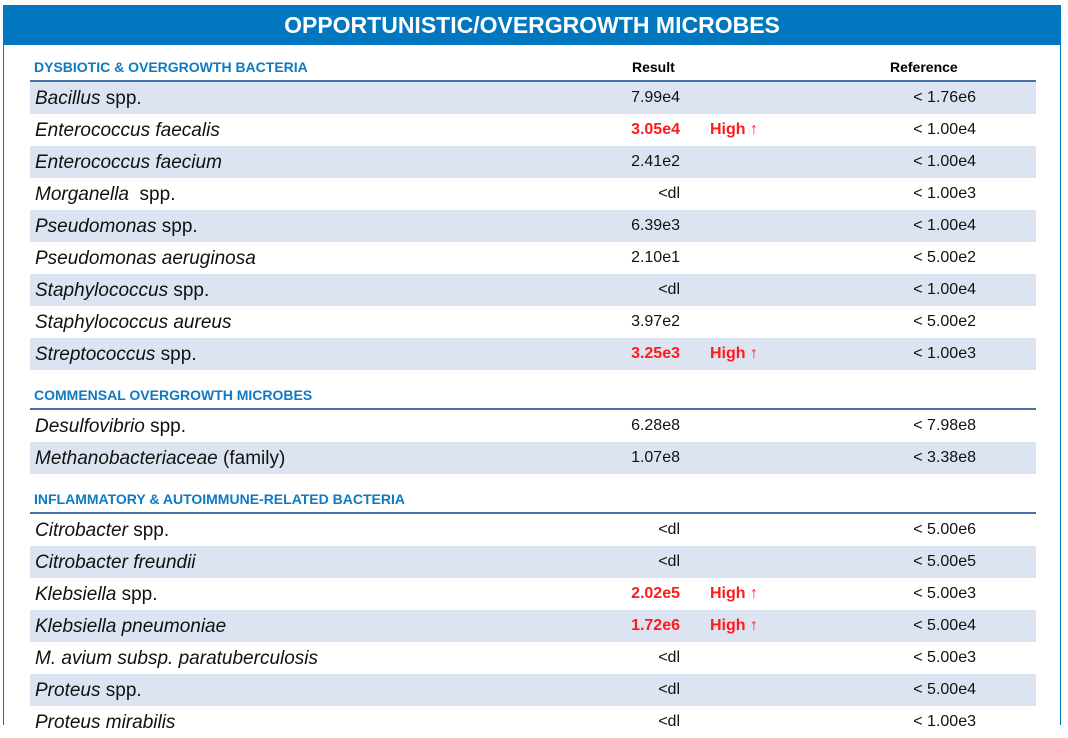  I want to click on organism-suffix: (family), so click(251, 458).